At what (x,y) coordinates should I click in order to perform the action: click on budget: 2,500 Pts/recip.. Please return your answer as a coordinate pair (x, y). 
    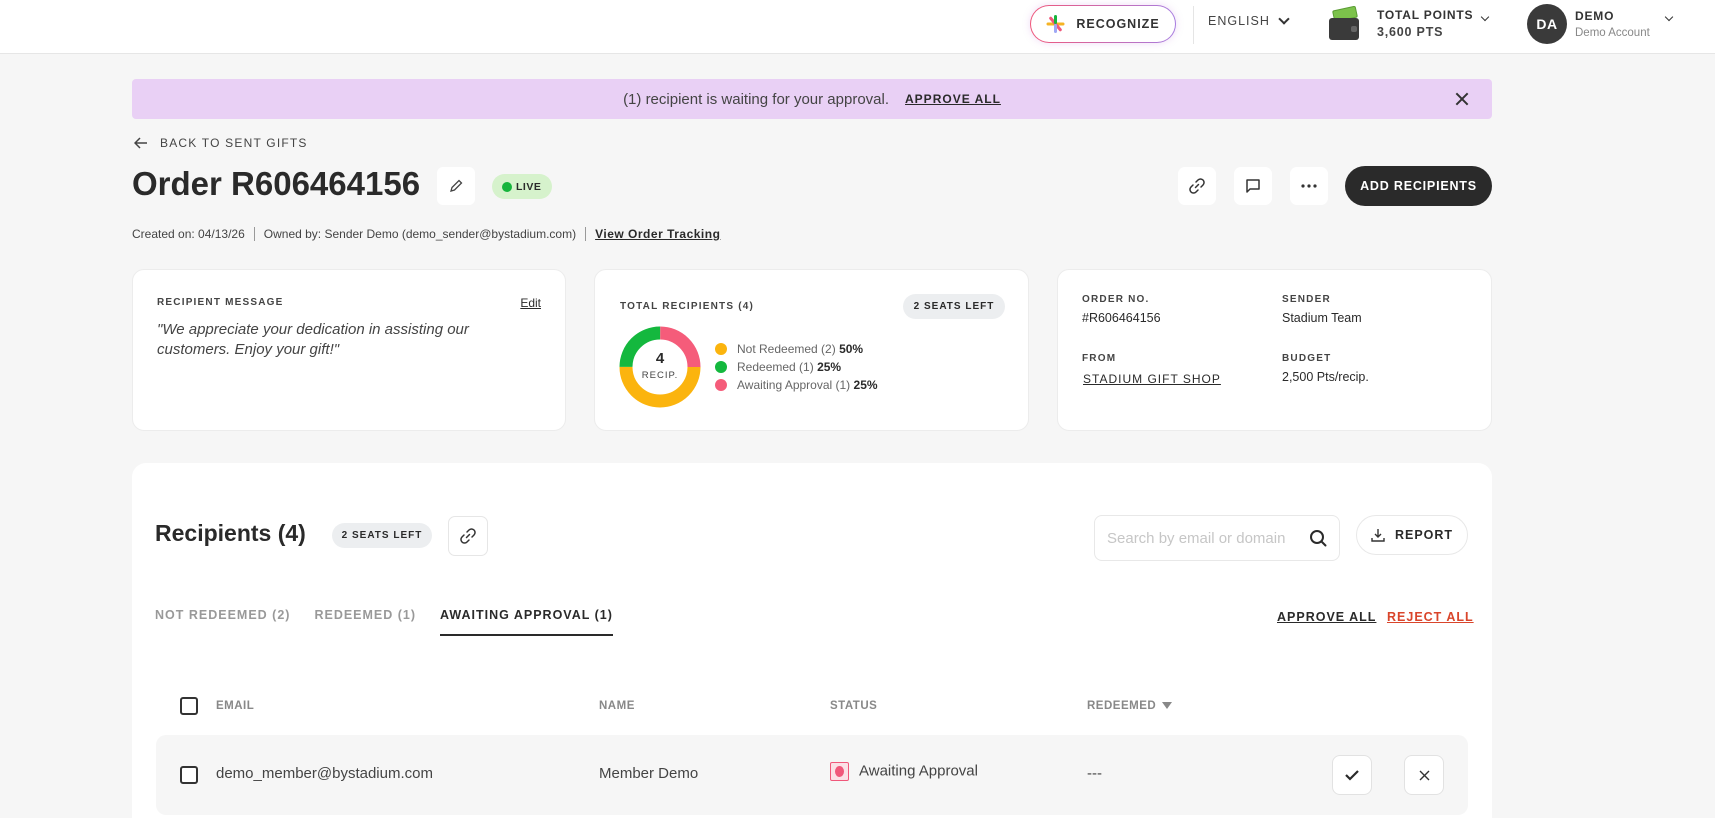
    Looking at the image, I should click on (1325, 377).